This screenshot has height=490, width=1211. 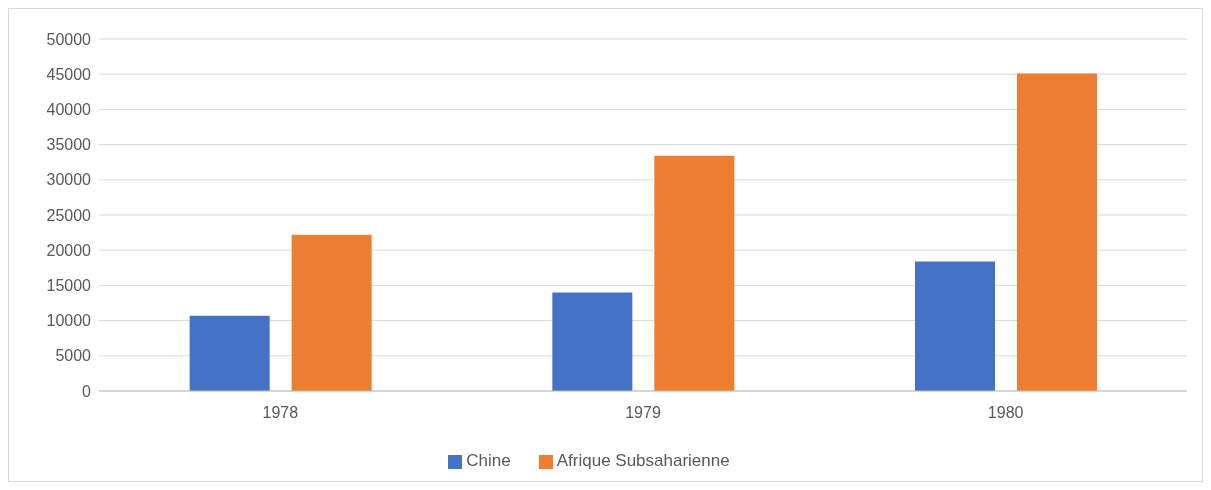 I want to click on y-tick-label: 40000, so click(x=69, y=110).